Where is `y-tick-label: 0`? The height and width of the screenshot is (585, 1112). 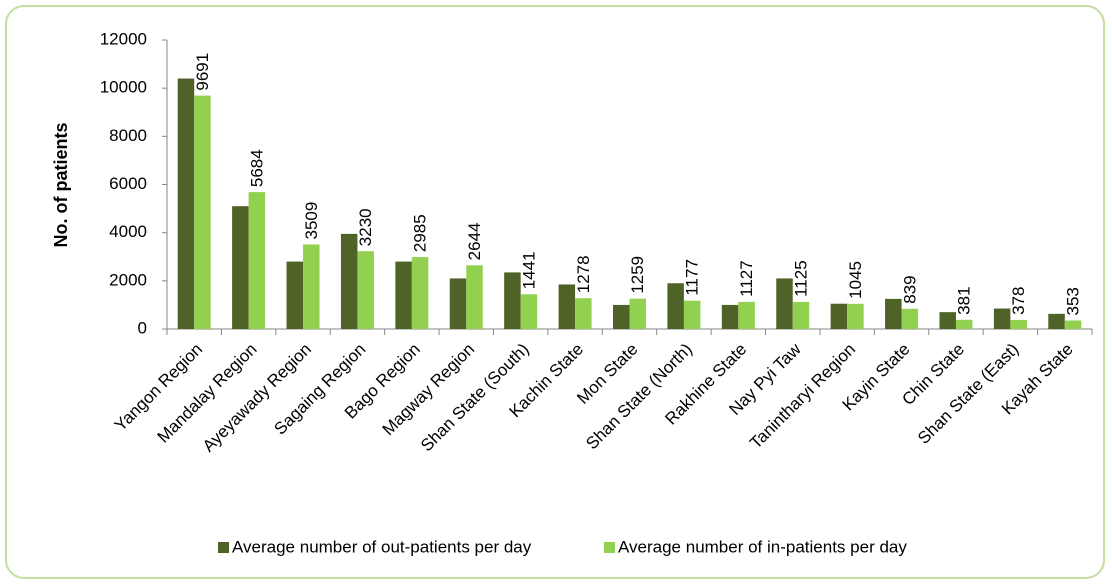 y-tick-label: 0 is located at coordinates (142, 327).